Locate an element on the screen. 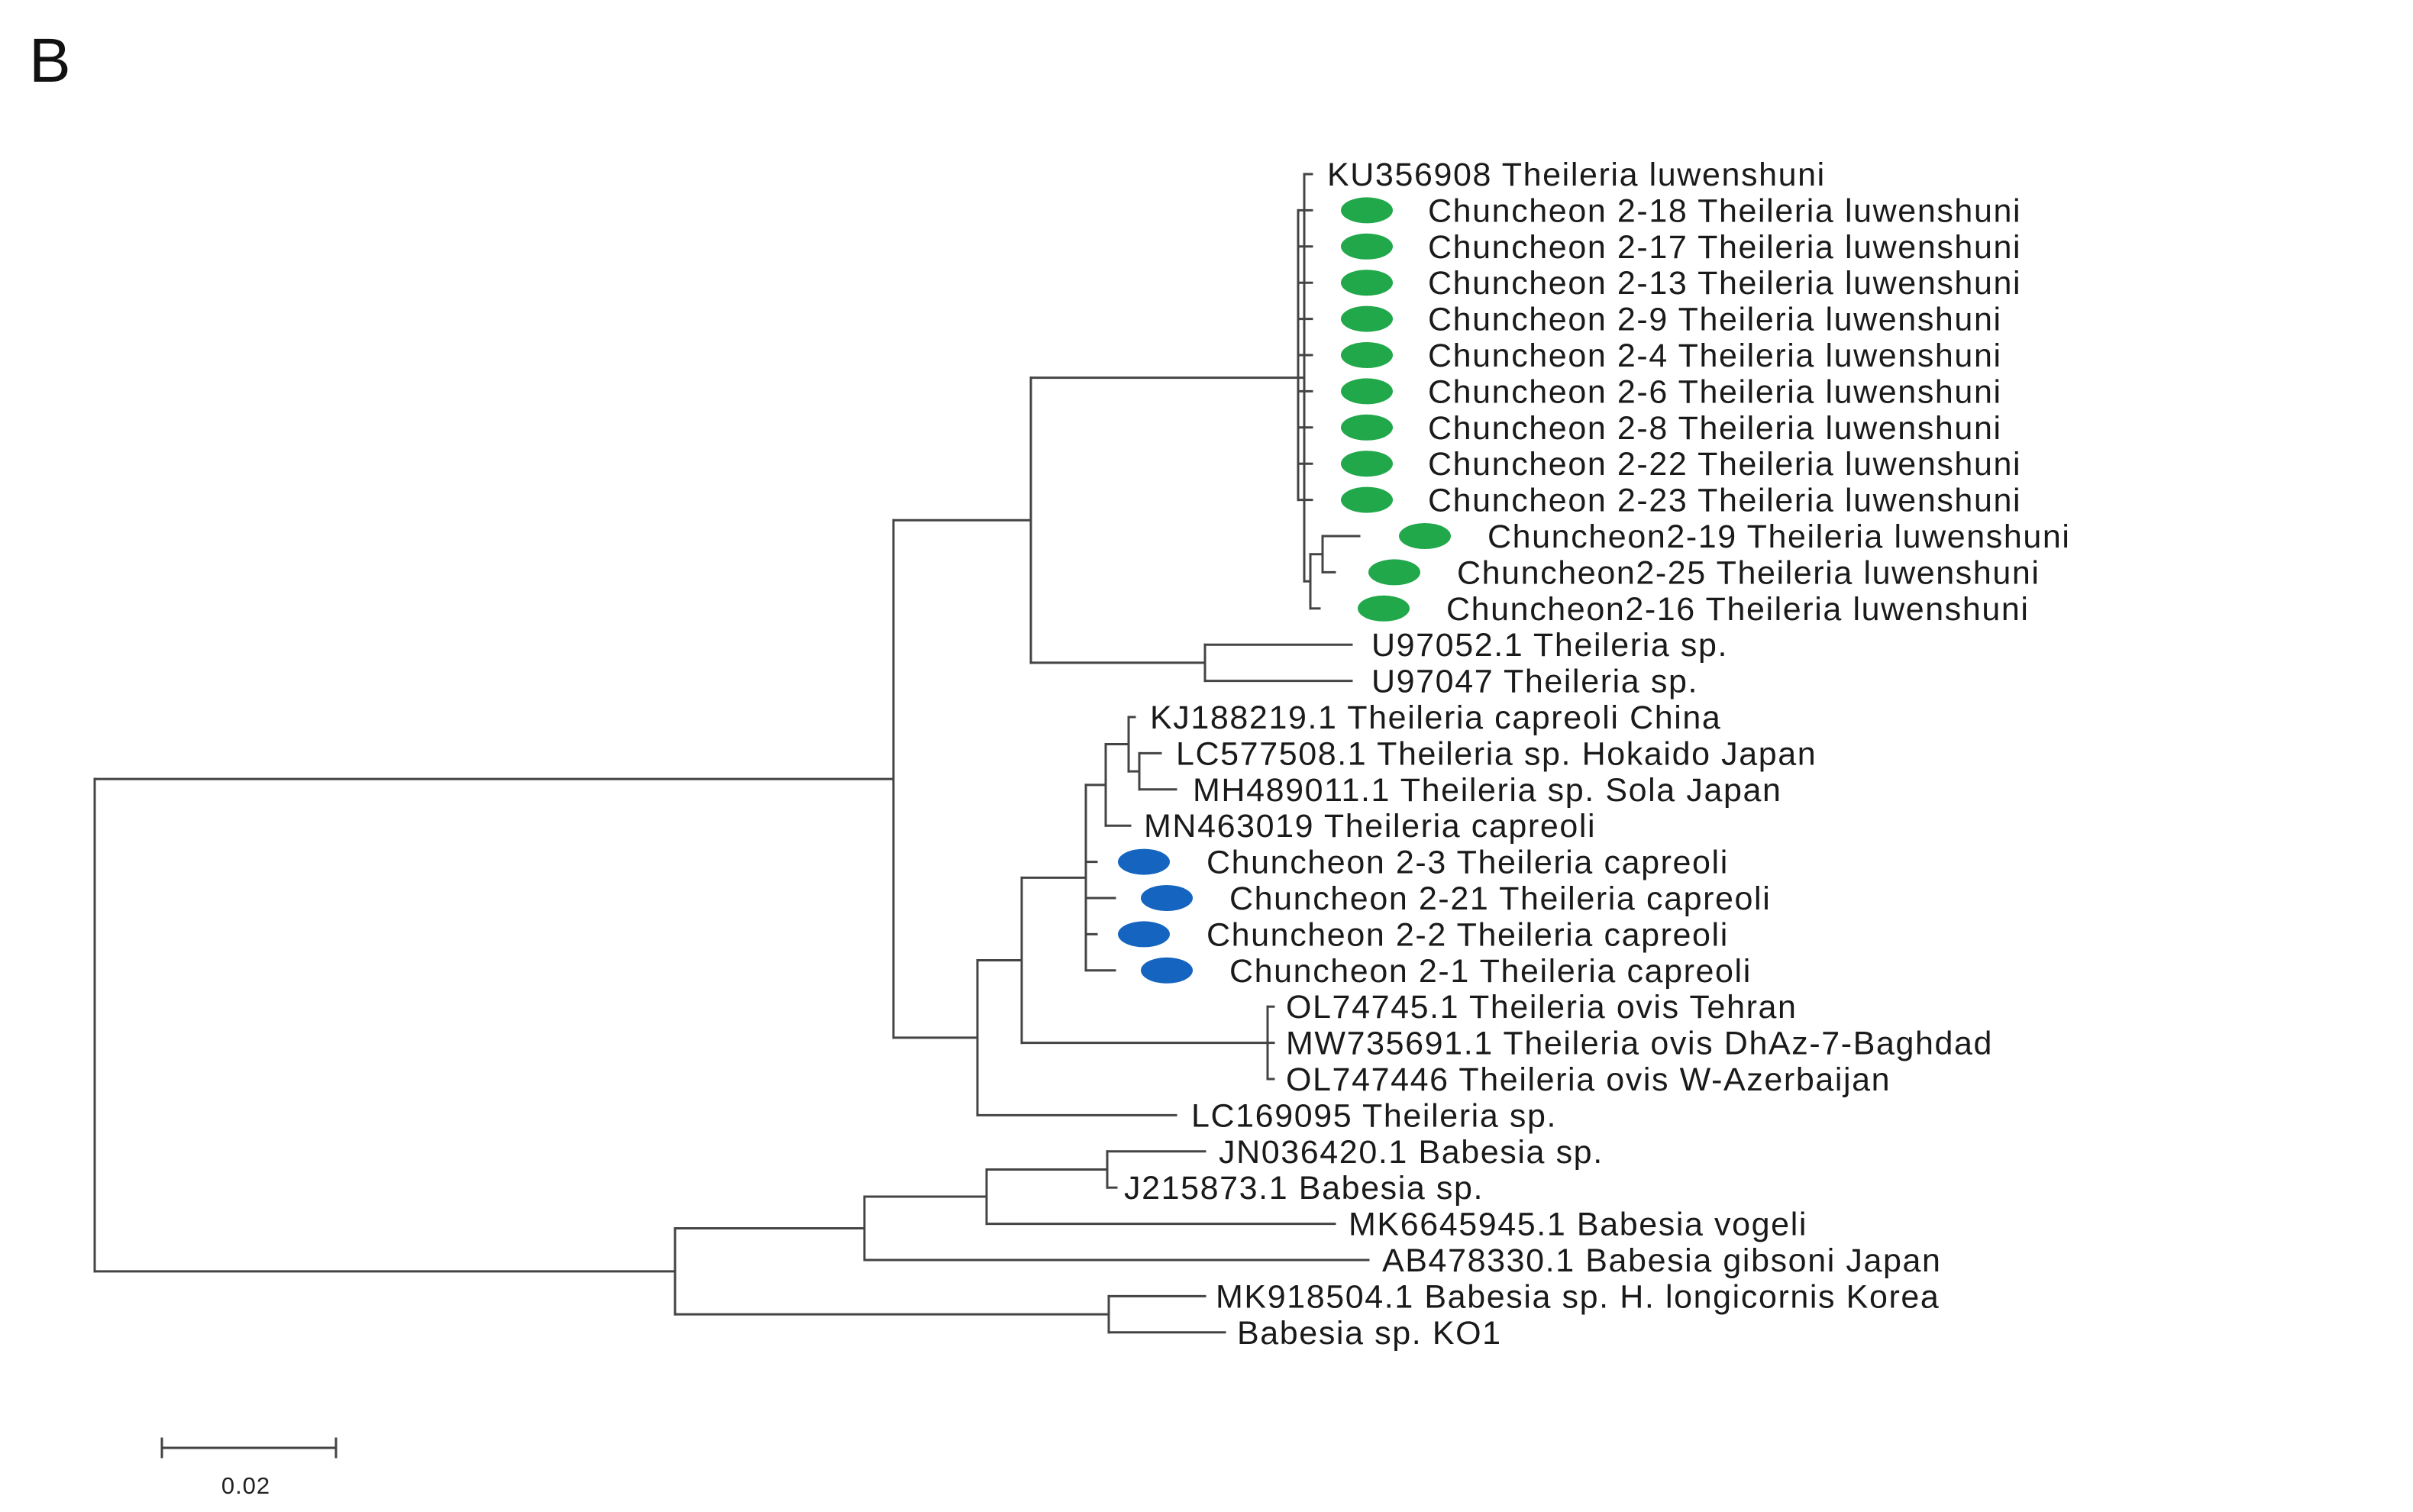  leaf-label: AB478330.1 Babesia gibsoni Japan is located at coordinates (1662, 1260).